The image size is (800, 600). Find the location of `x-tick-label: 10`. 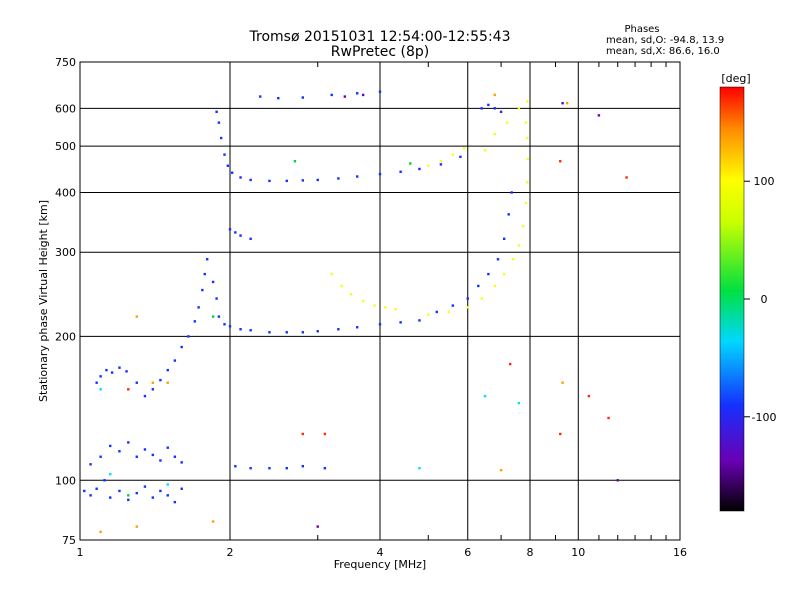

x-tick-label: 10 is located at coordinates (578, 552).